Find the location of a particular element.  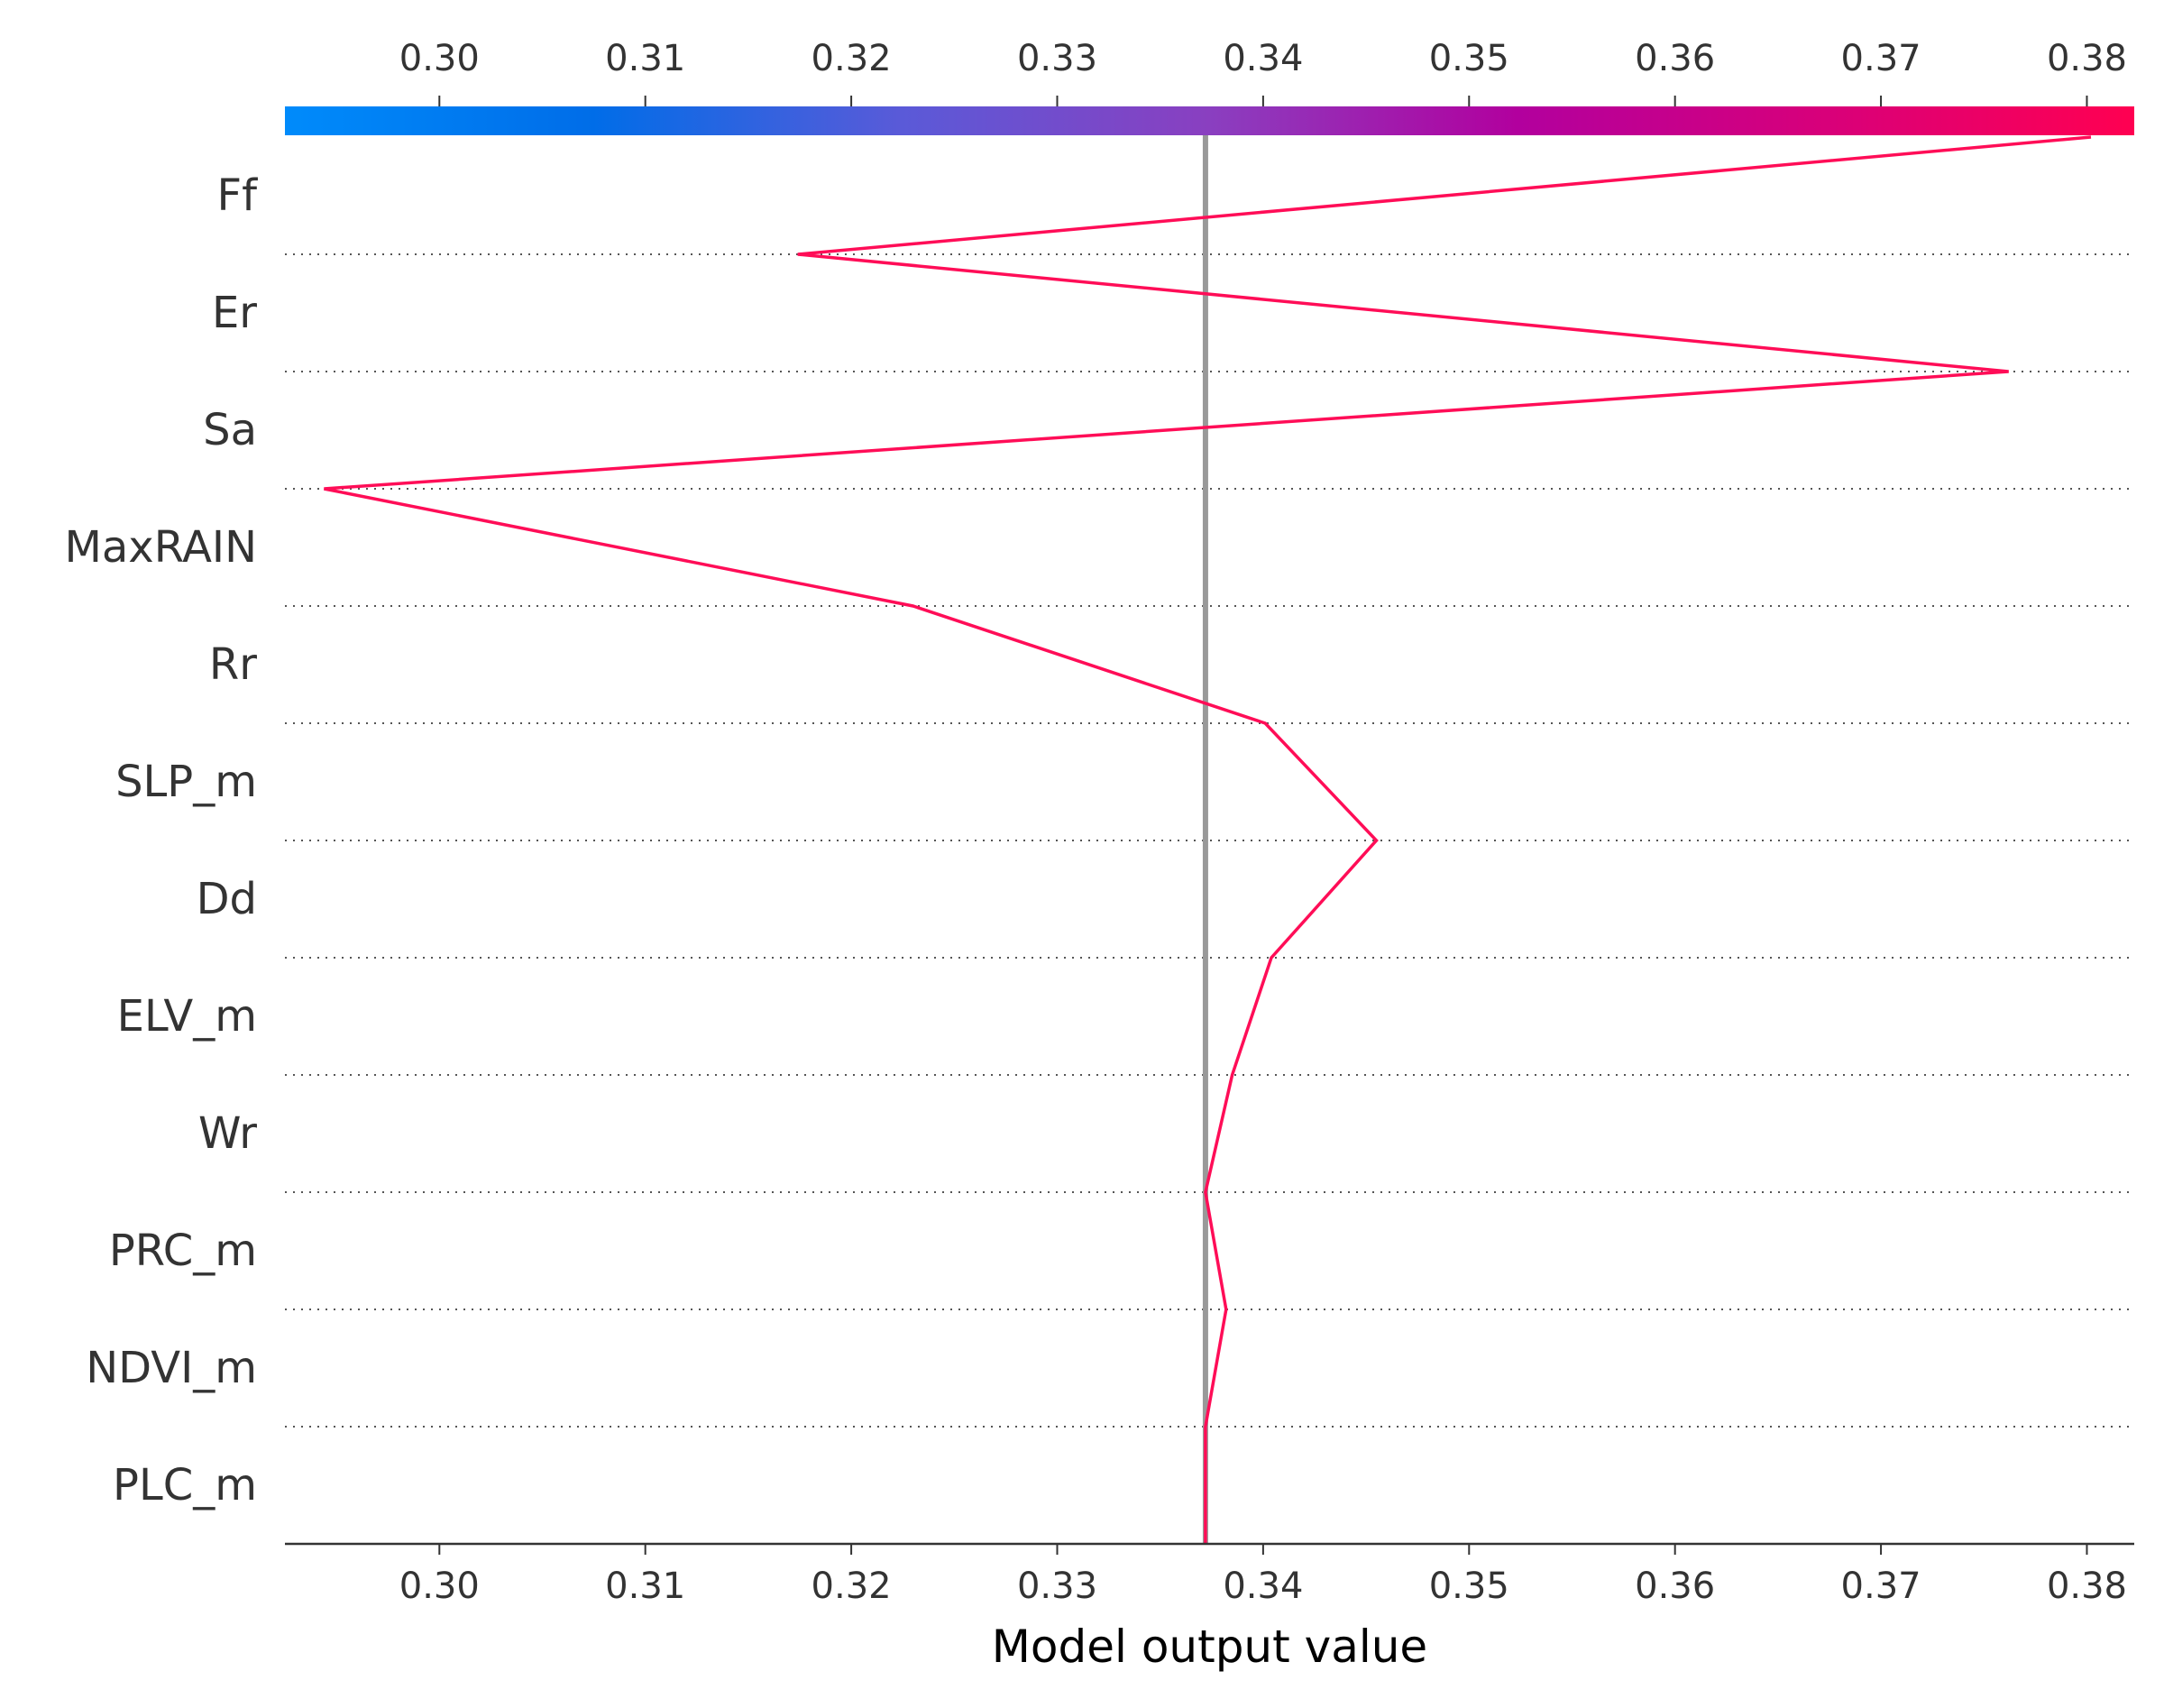

top-axis: 0.30 0.31 0.32 0.33 0.34 0.35 0.36 0.37 0.38 is located at coordinates (1263, 72).